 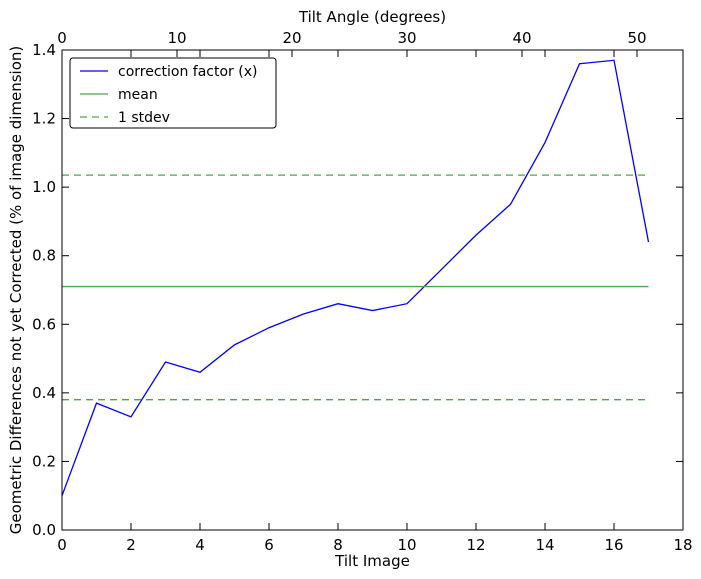 What do you see at coordinates (187, 72) in the screenshot?
I see `legend-label: correction factor (x)` at bounding box center [187, 72].